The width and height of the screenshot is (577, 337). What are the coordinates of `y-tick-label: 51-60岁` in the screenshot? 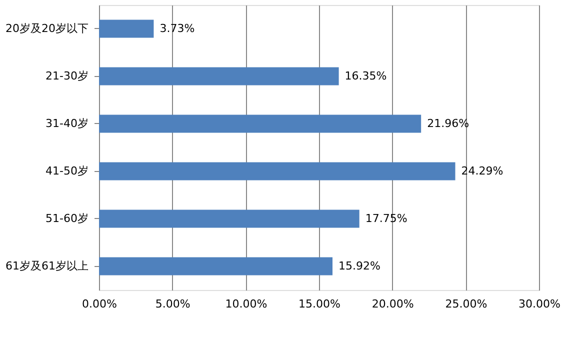 It's located at (67, 218).